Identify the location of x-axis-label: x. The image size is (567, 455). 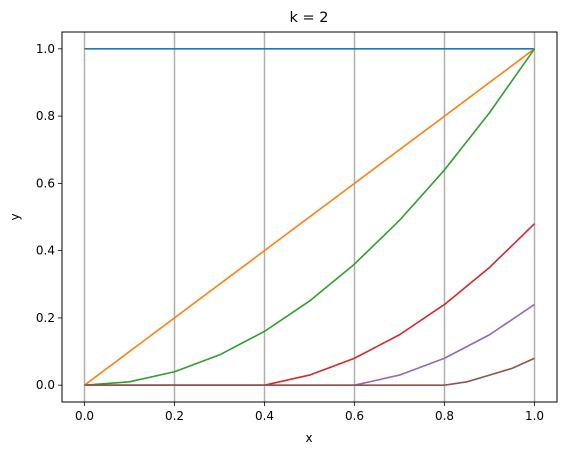
(308, 438).